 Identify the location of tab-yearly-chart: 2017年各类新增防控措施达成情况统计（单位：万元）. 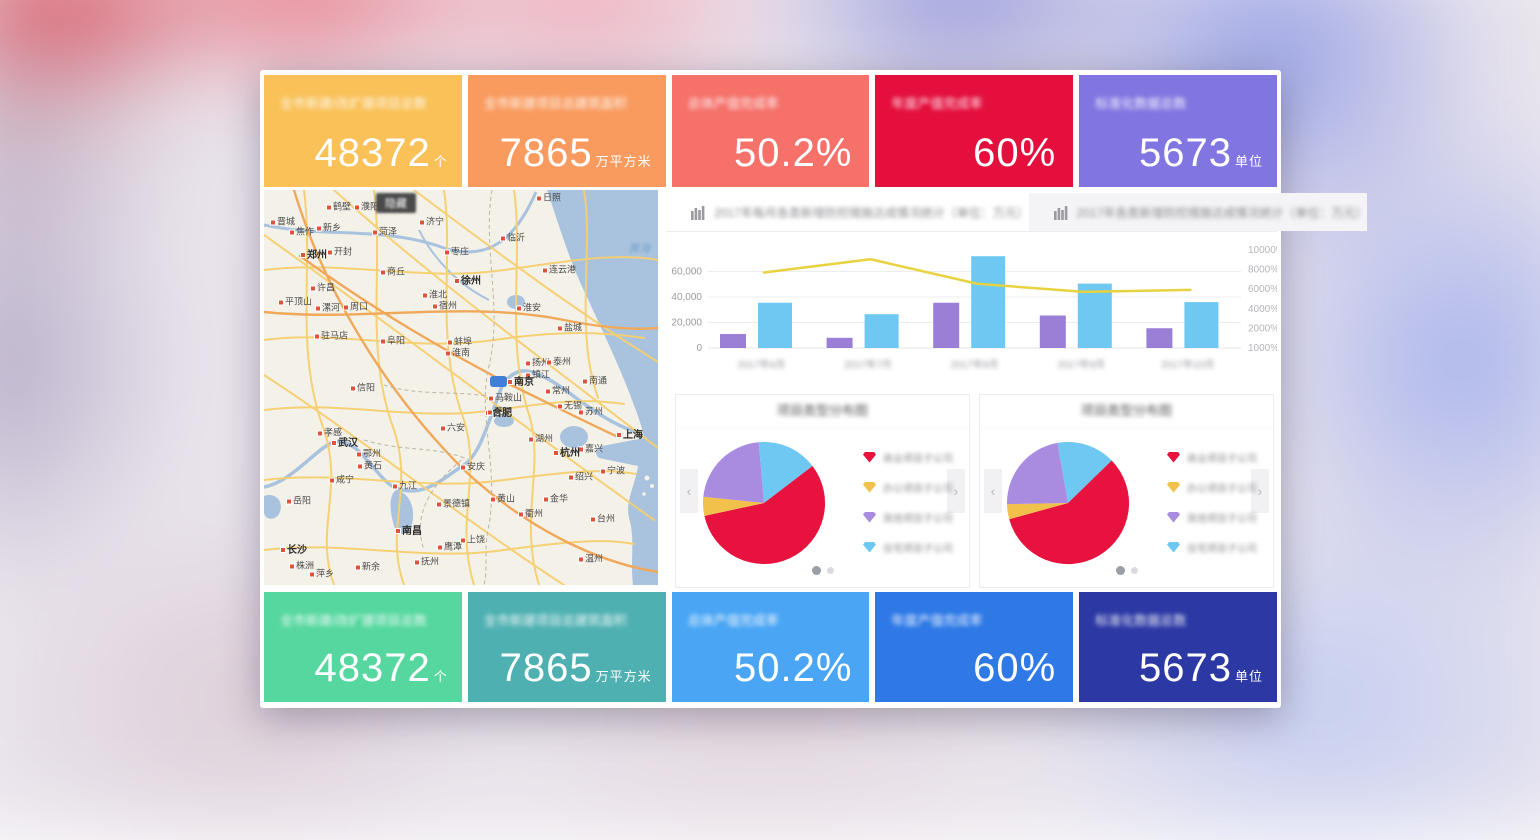
(1198, 212).